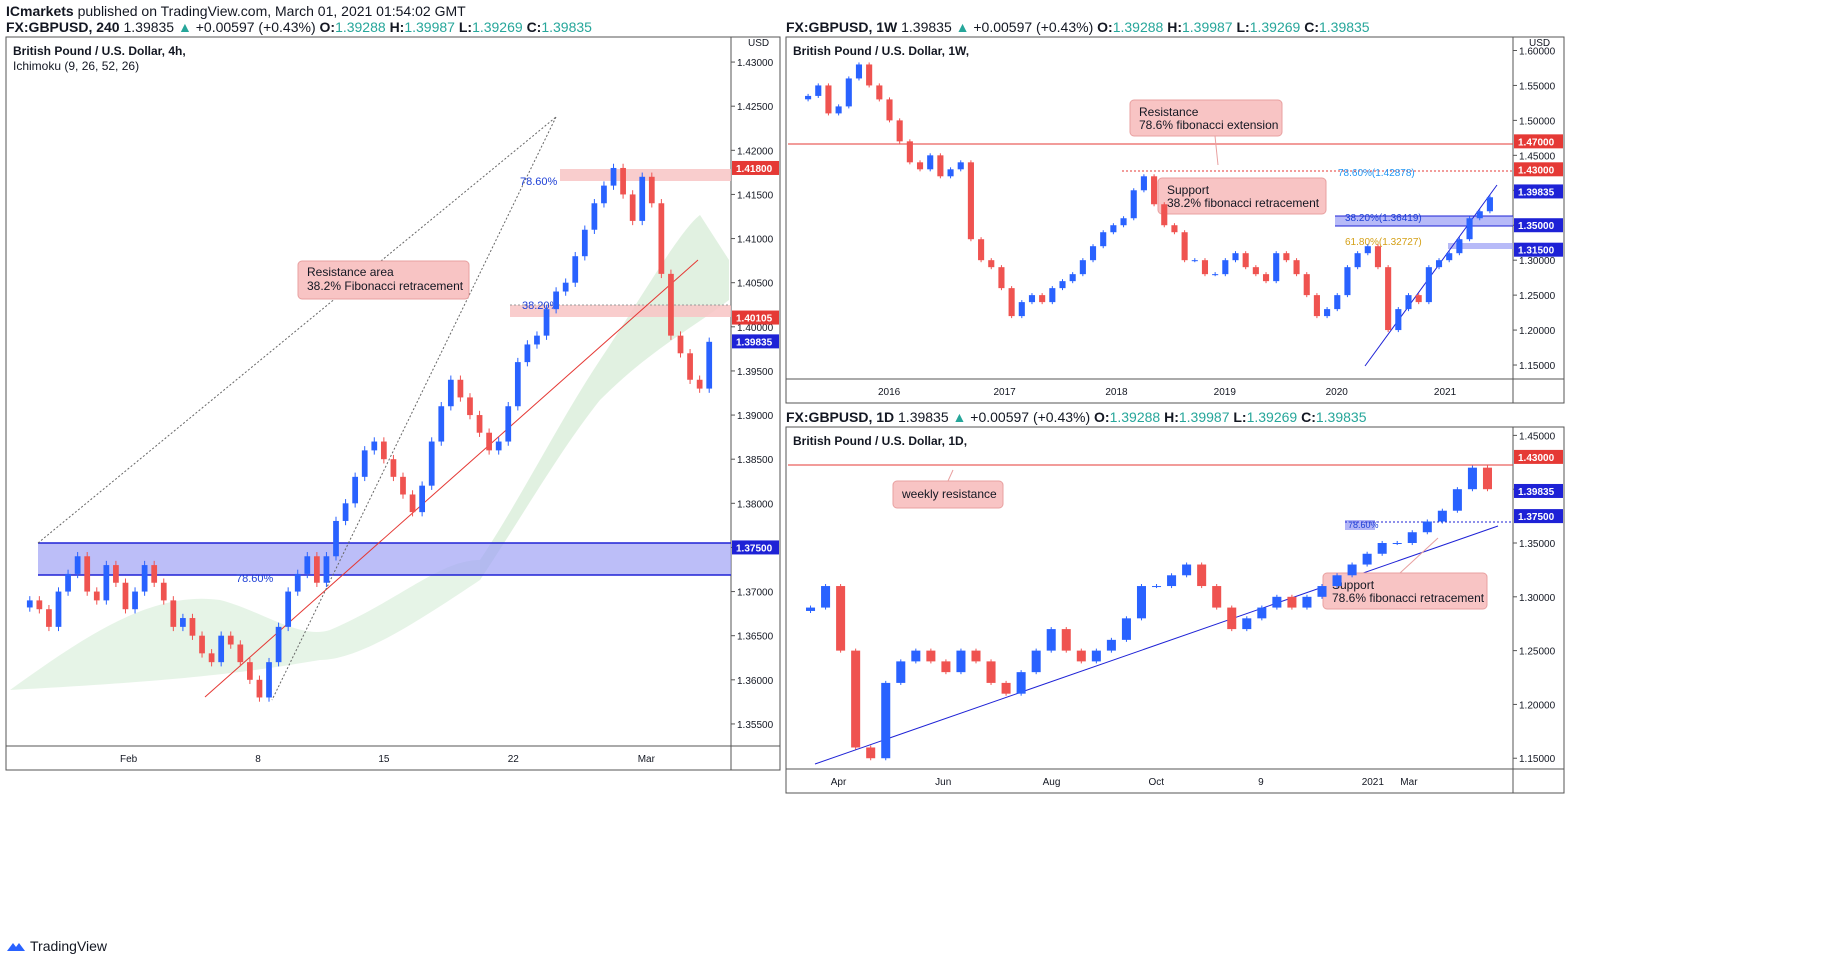  Describe the element at coordinates (1138, 27) in the screenshot. I see `open-1w: 1.39288` at that location.